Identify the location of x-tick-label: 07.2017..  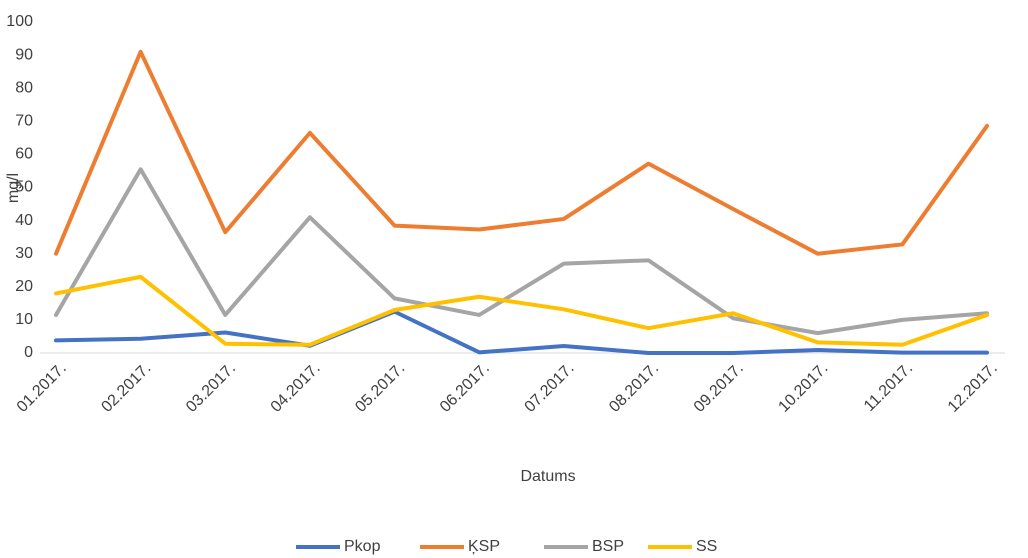
(550, 388).